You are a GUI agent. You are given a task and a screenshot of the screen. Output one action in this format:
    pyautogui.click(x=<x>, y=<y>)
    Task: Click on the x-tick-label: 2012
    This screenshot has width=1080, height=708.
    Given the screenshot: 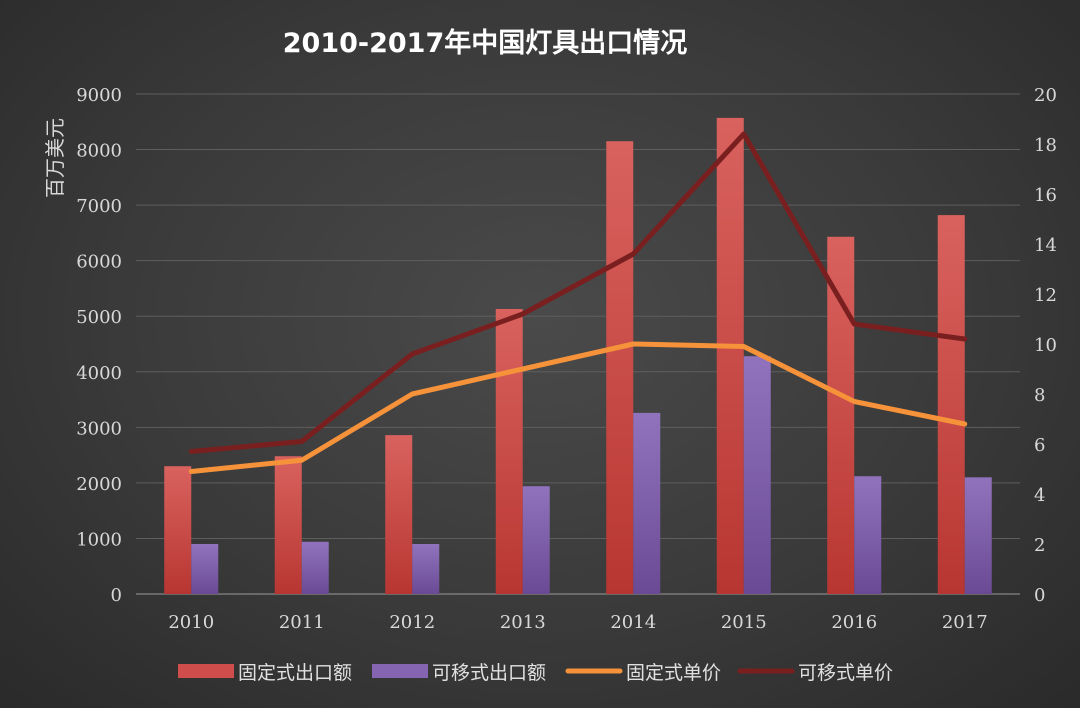 What is the action you would take?
    pyautogui.click(x=412, y=622)
    